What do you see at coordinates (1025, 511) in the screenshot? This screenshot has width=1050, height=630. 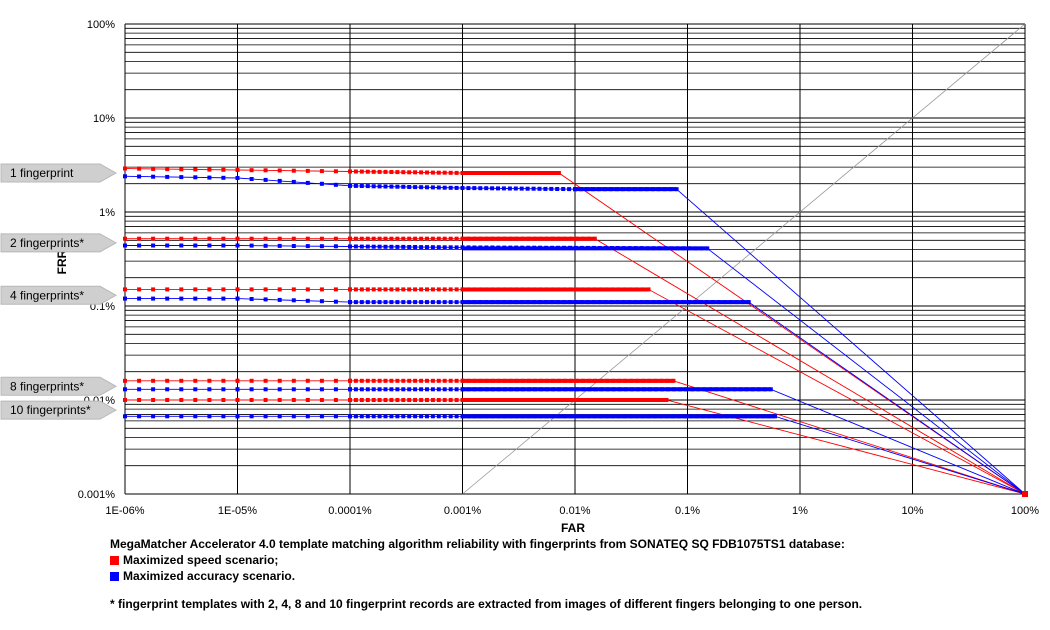 I see `x-tick-label: 100%` at bounding box center [1025, 511].